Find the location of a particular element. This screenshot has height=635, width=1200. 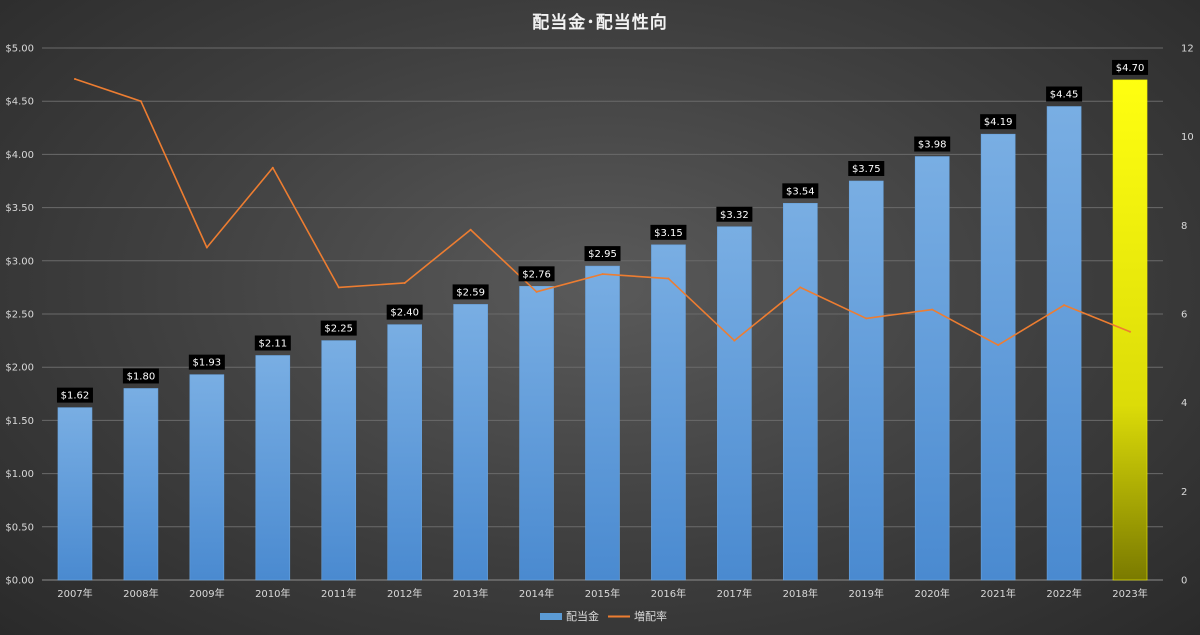

x-tick-label: 2008年 is located at coordinates (140, 593).